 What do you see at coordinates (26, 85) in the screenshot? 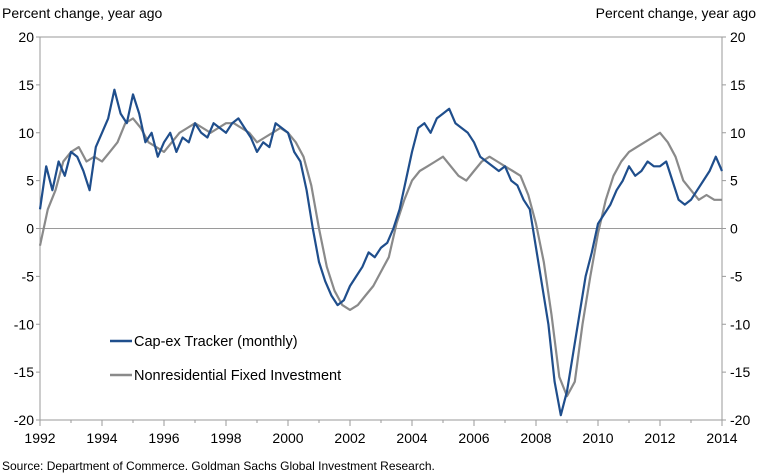
I see `y-tick-label-left: 15` at bounding box center [26, 85].